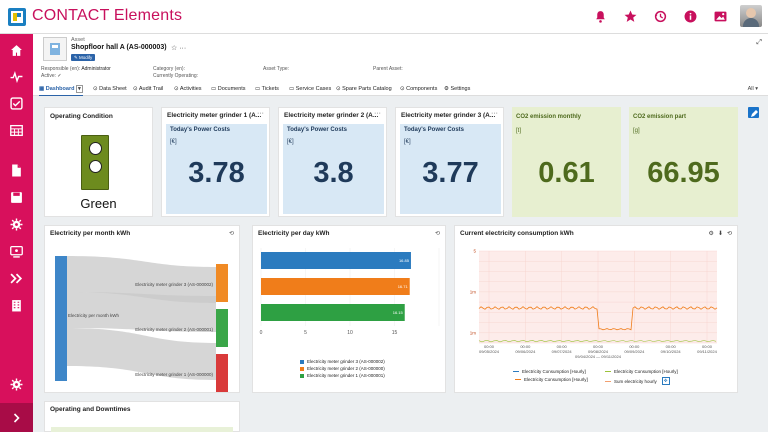  I want to click on x-tick-label: 09/09/2024, so click(634, 351).